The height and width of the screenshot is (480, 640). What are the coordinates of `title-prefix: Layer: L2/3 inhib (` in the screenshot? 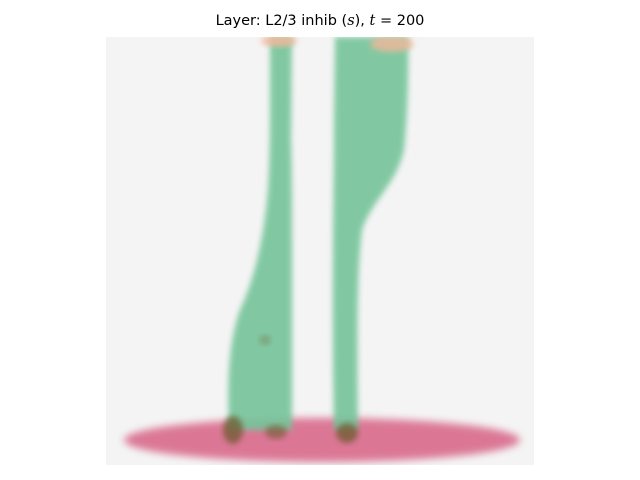 It's located at (281, 21).